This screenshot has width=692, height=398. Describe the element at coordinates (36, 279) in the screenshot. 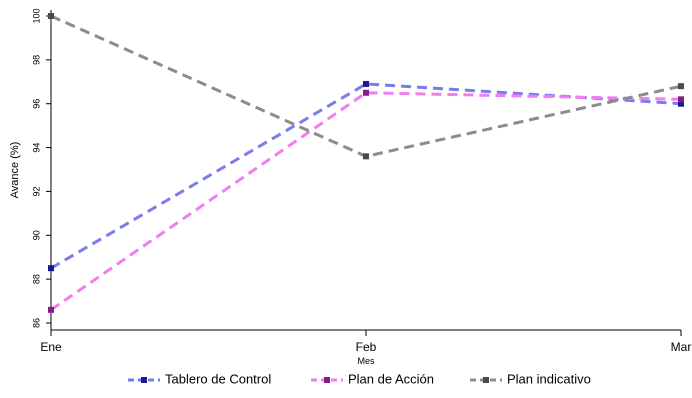

I see `y-tick-label: 88` at that location.